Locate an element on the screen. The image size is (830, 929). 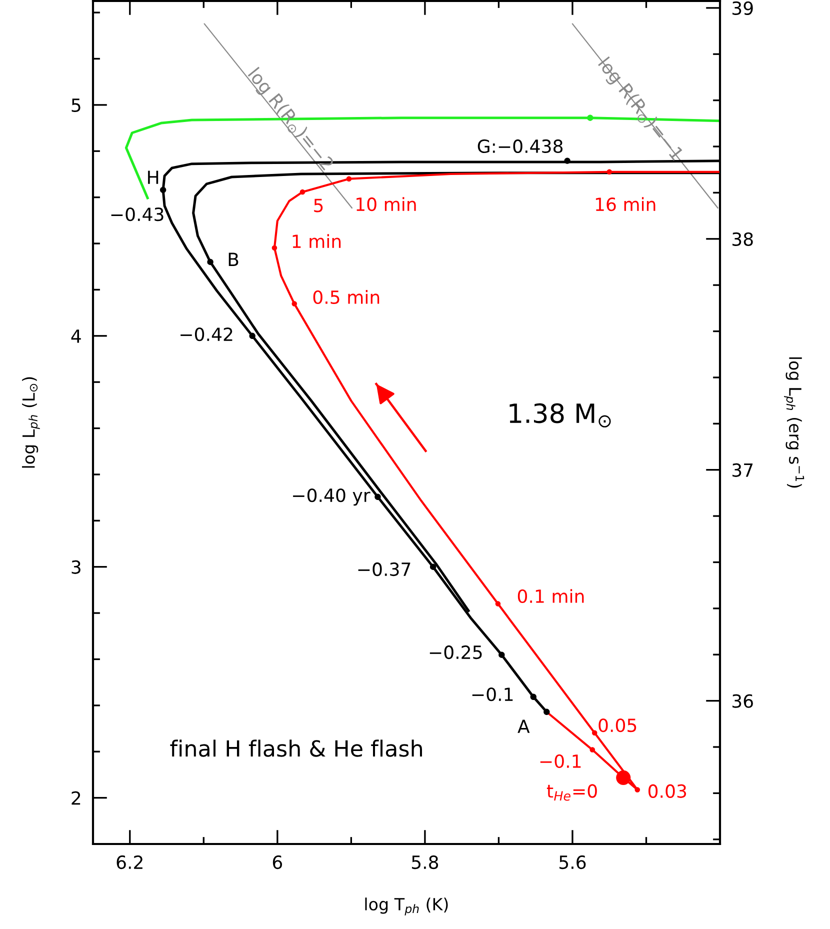
y2-tick-label: 39 is located at coordinates (742, 8).